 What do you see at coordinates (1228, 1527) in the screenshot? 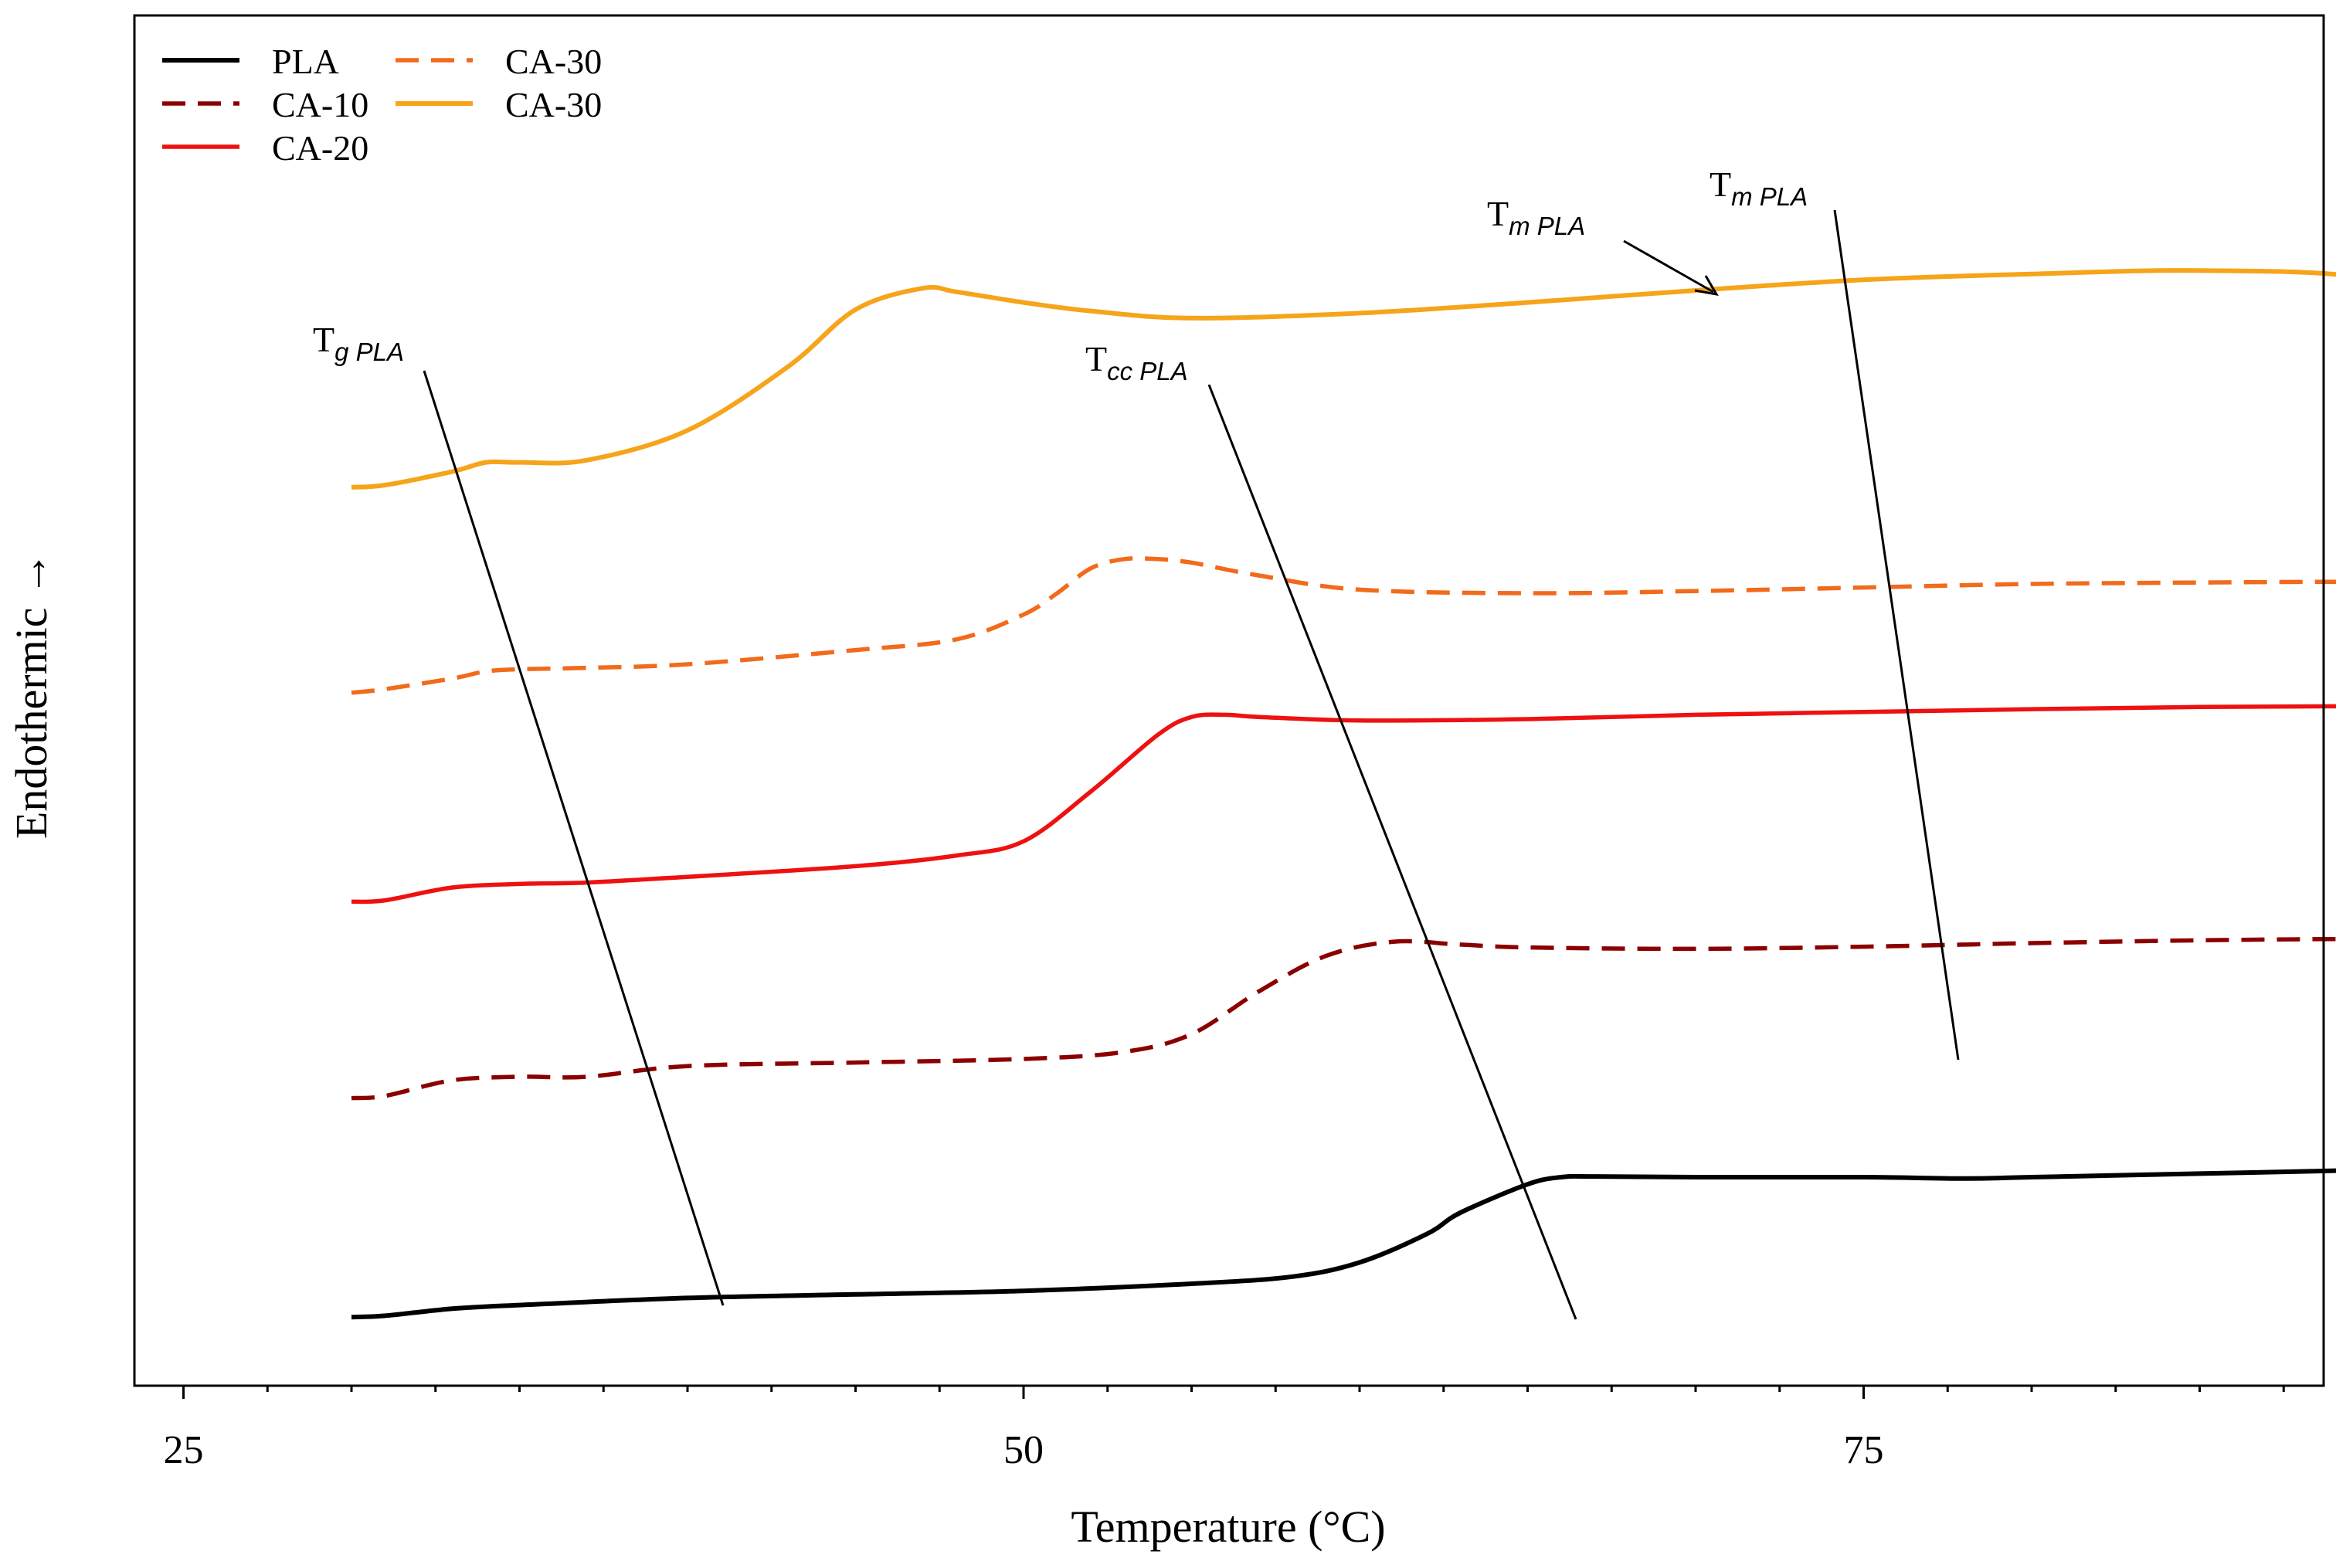
I see `x-axis-label: Temperature (°C)` at bounding box center [1228, 1527].